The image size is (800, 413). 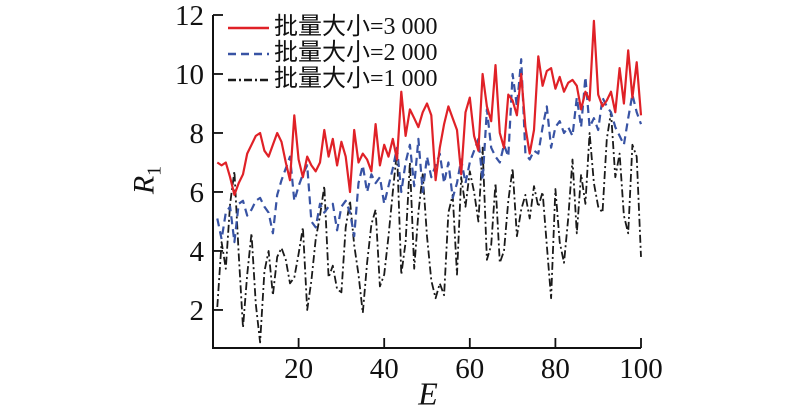 I want to click on y-tick-label: 6, so click(x=197, y=193).